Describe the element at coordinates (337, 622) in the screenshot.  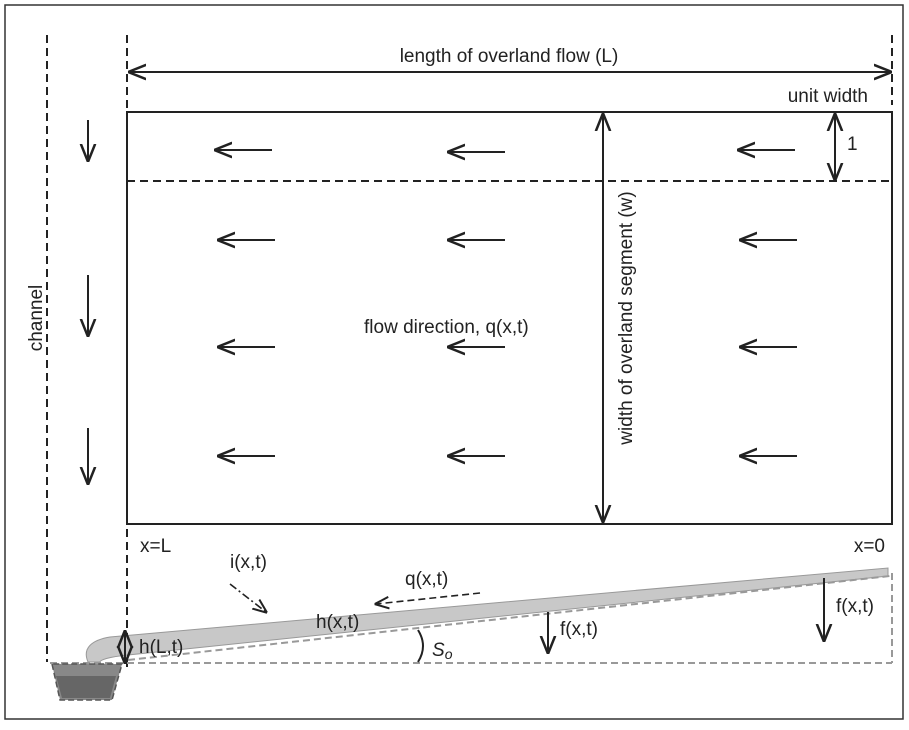
I see `depth-label: h(x,t)` at that location.